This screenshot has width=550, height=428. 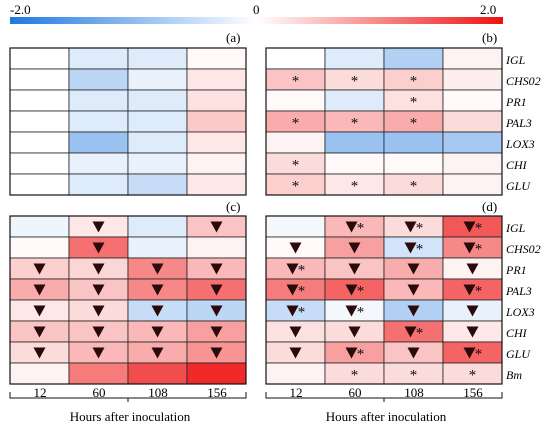 What do you see at coordinates (473, 392) in the screenshot?
I see `xtick-right-156: 156` at bounding box center [473, 392].